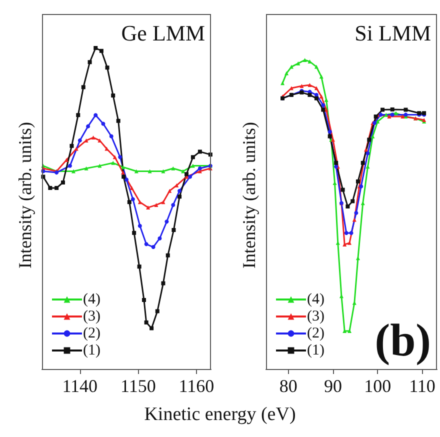  Describe the element at coordinates (91, 316) in the screenshot. I see `legend-label: (3)` at that location.